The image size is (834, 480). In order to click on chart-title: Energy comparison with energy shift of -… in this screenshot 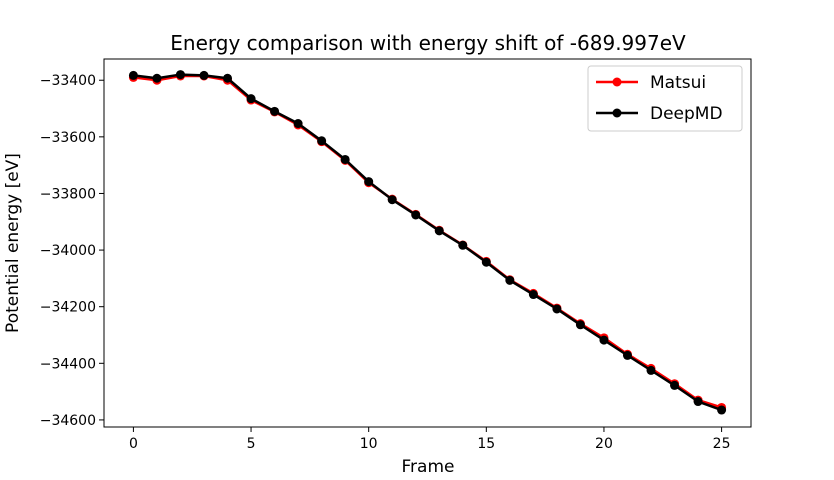, I will do `click(428, 43)`.